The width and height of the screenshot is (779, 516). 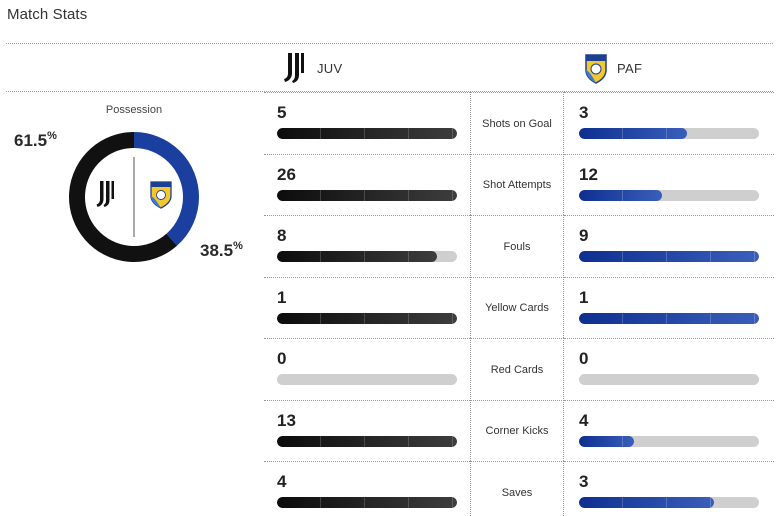 I want to click on stat-label-cell: Red Cards, so click(x=517, y=368).